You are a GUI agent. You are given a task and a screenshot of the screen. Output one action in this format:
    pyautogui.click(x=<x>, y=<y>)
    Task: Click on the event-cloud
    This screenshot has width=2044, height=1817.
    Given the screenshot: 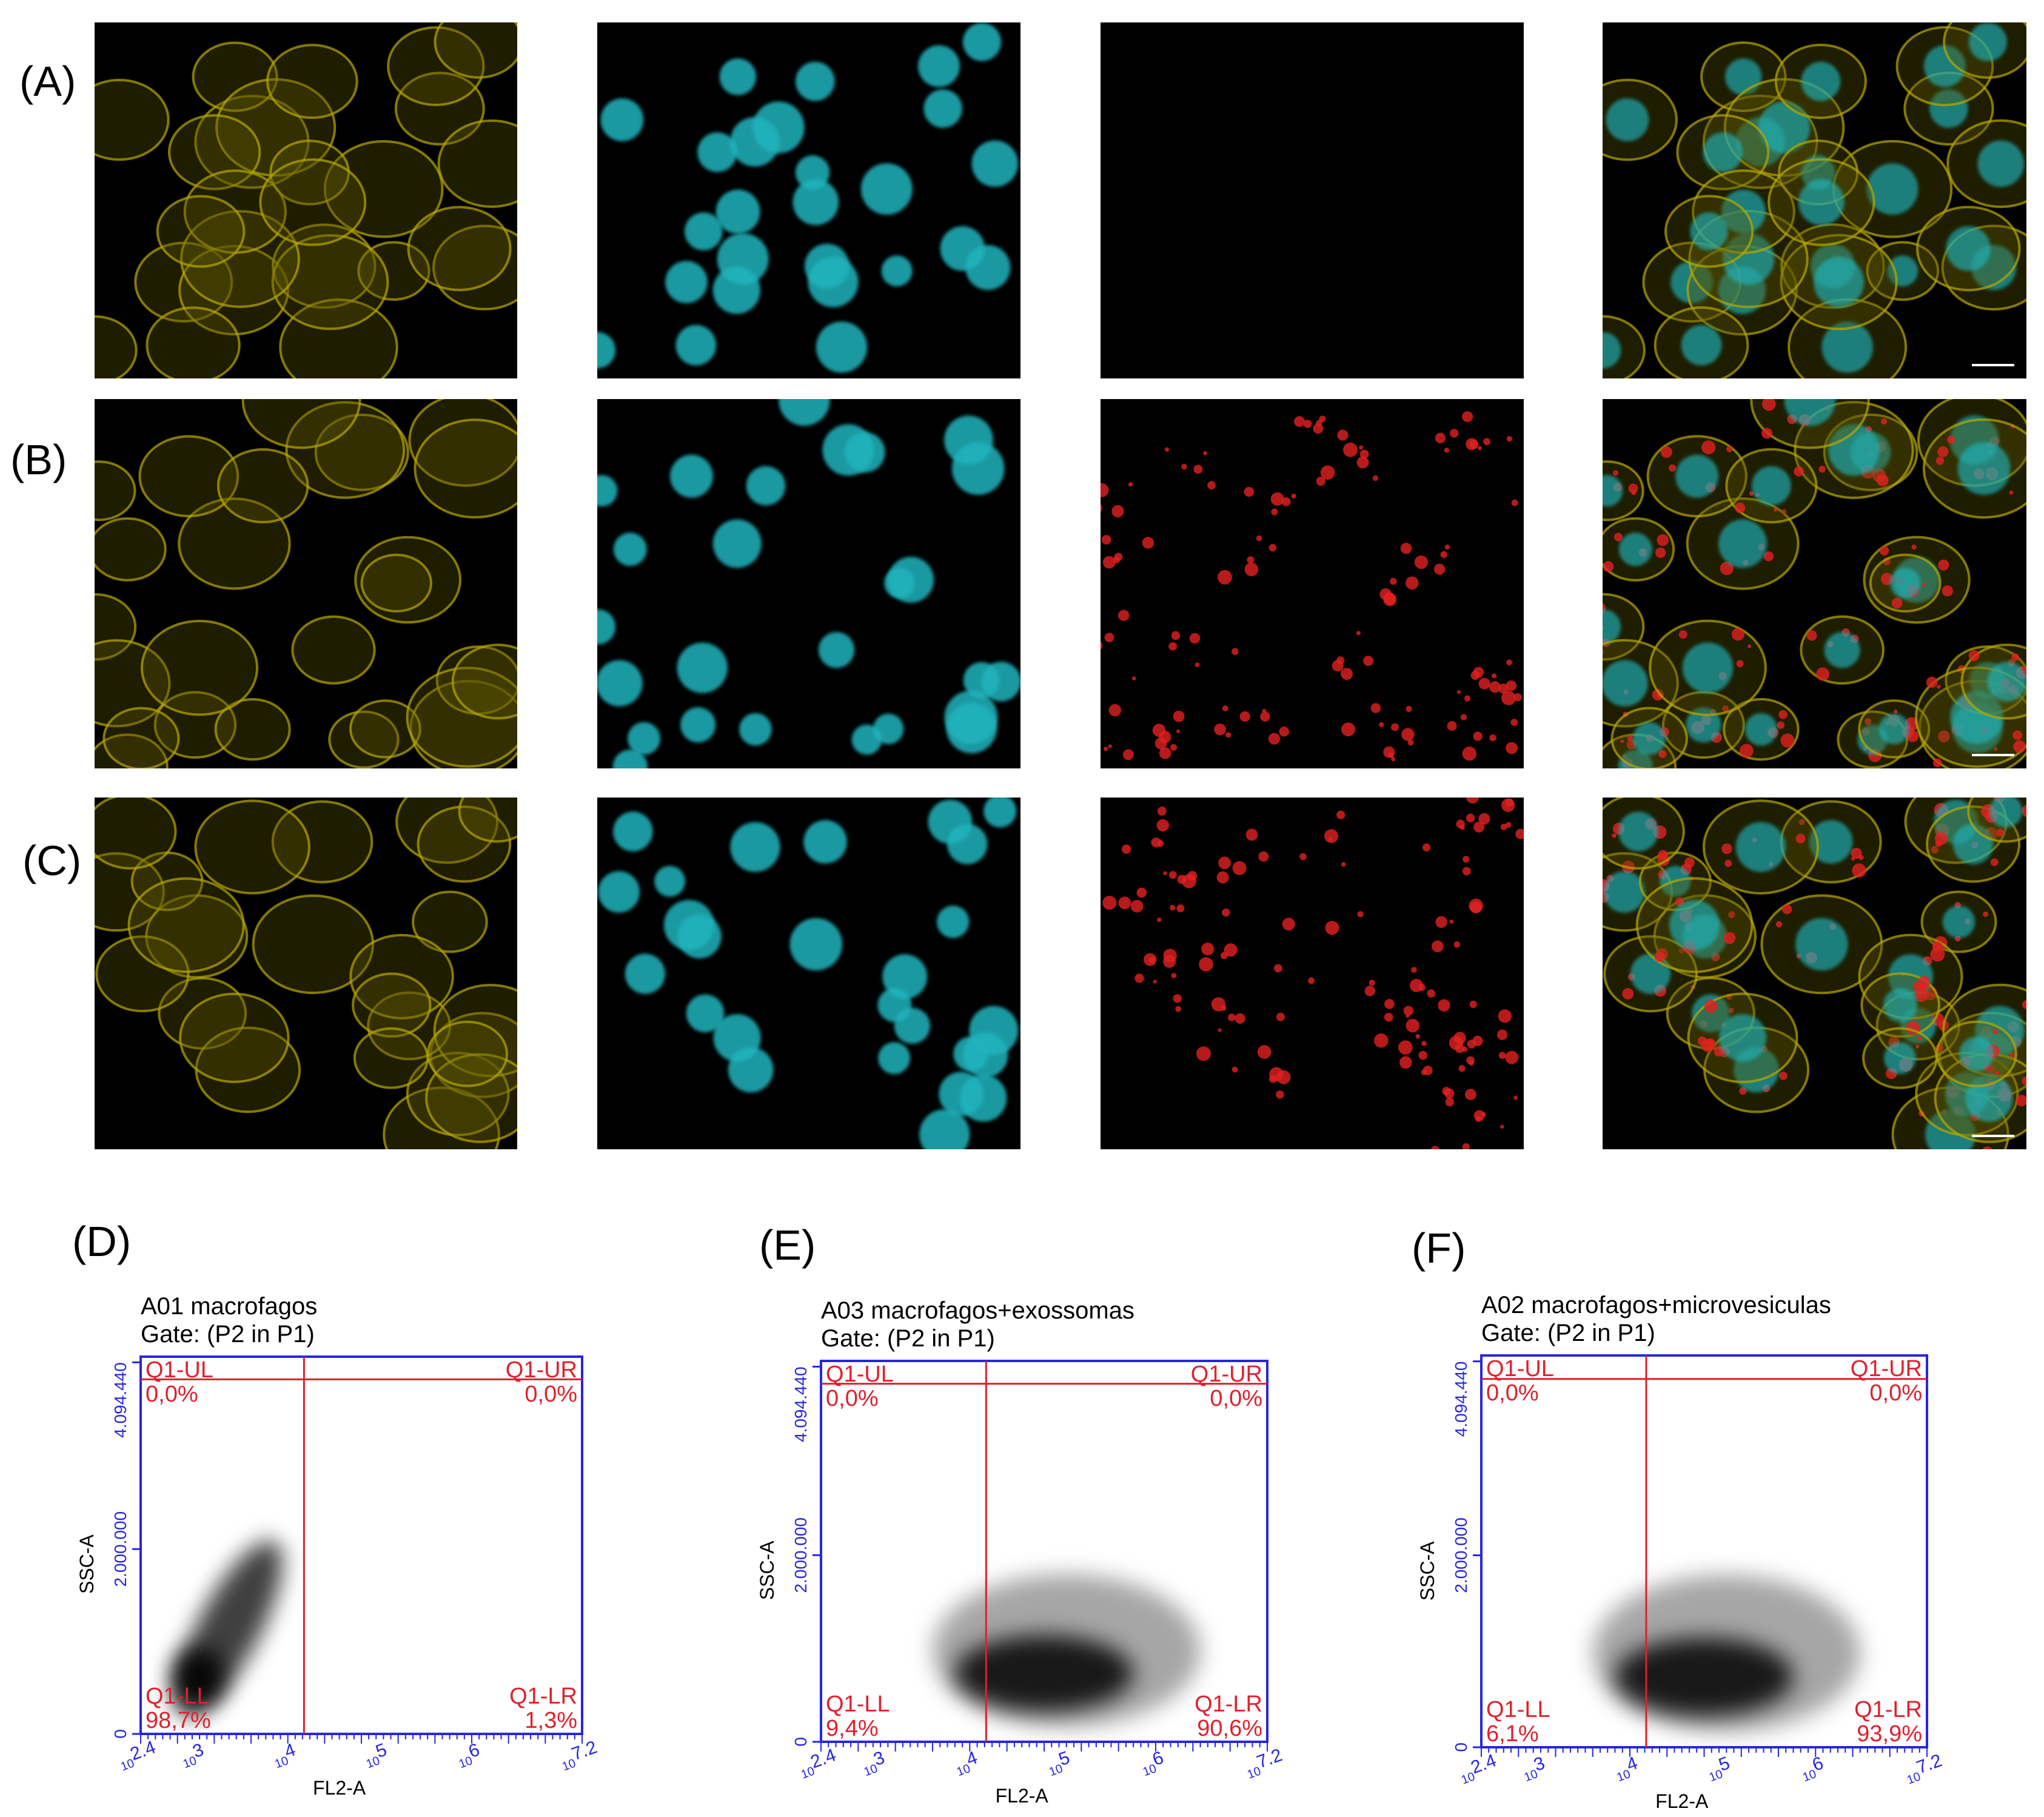 What is the action you would take?
    pyautogui.click(x=1705, y=1677)
    